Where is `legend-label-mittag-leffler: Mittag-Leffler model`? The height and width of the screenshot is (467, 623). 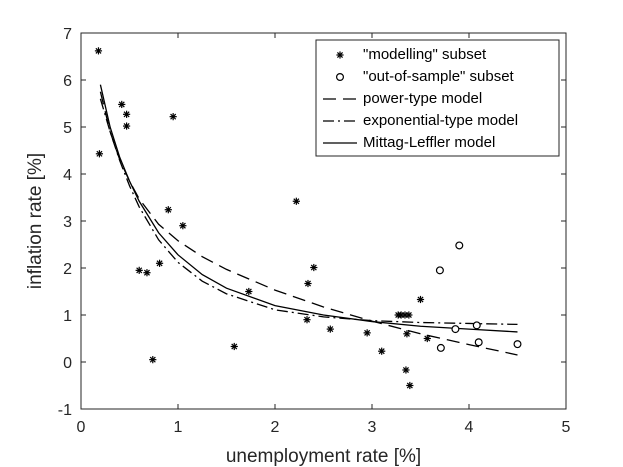
legend-label-mittag-leffler: Mittag-Leffler model is located at coordinates (429, 142).